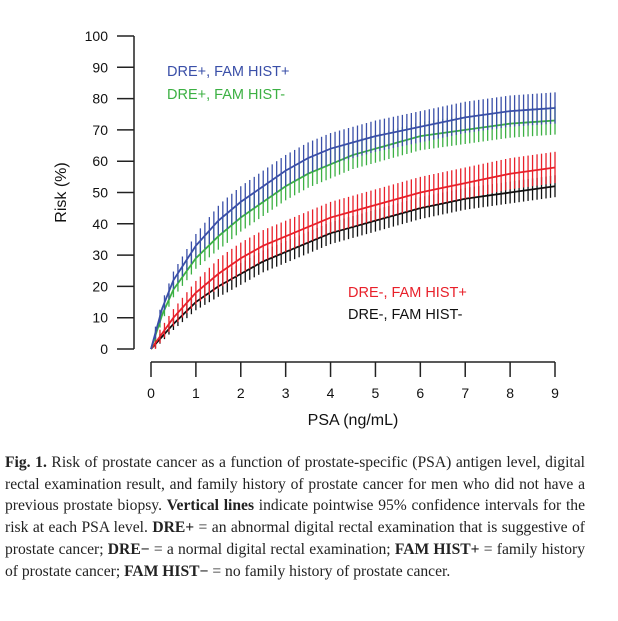 The width and height of the screenshot is (618, 621). What do you see at coordinates (196, 393) in the screenshot?
I see `x-tick-label: 1` at bounding box center [196, 393].